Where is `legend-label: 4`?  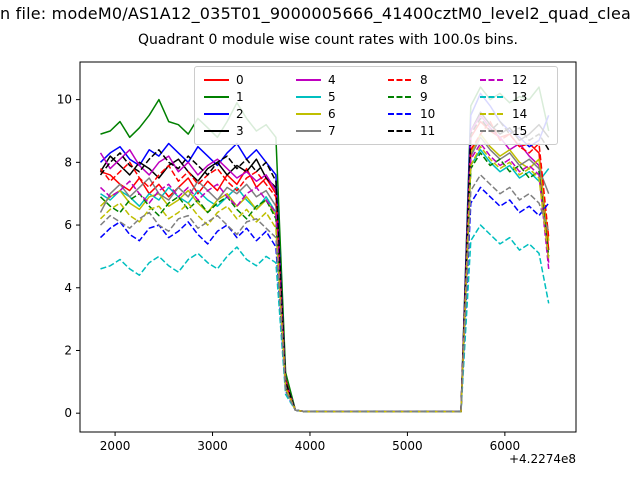
legend-label: 4 is located at coordinates (332, 80).